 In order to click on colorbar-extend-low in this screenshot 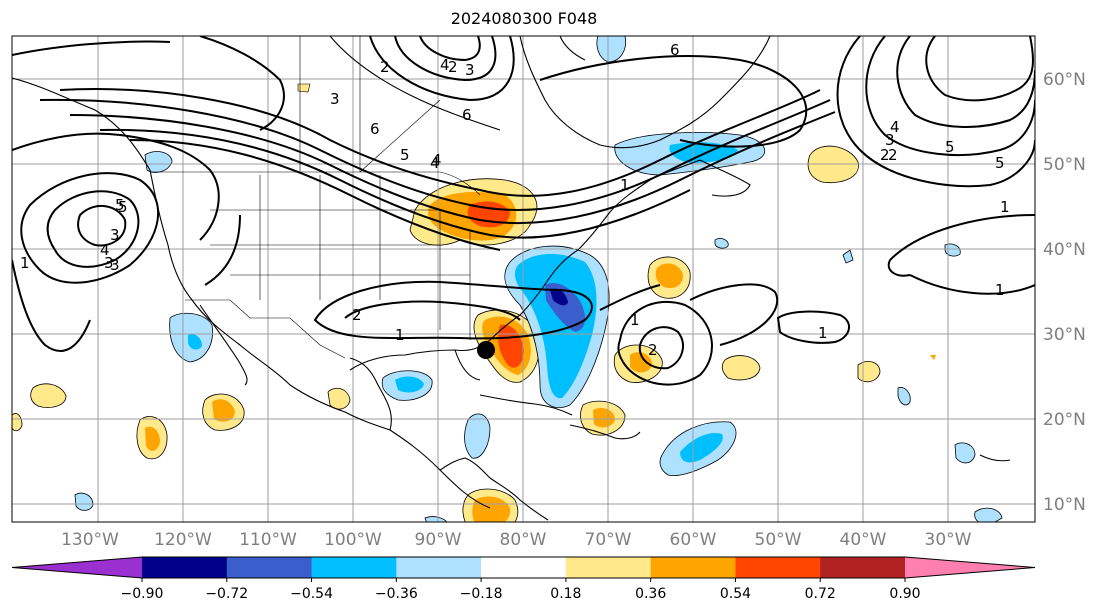, I will do `click(77, 567)`.